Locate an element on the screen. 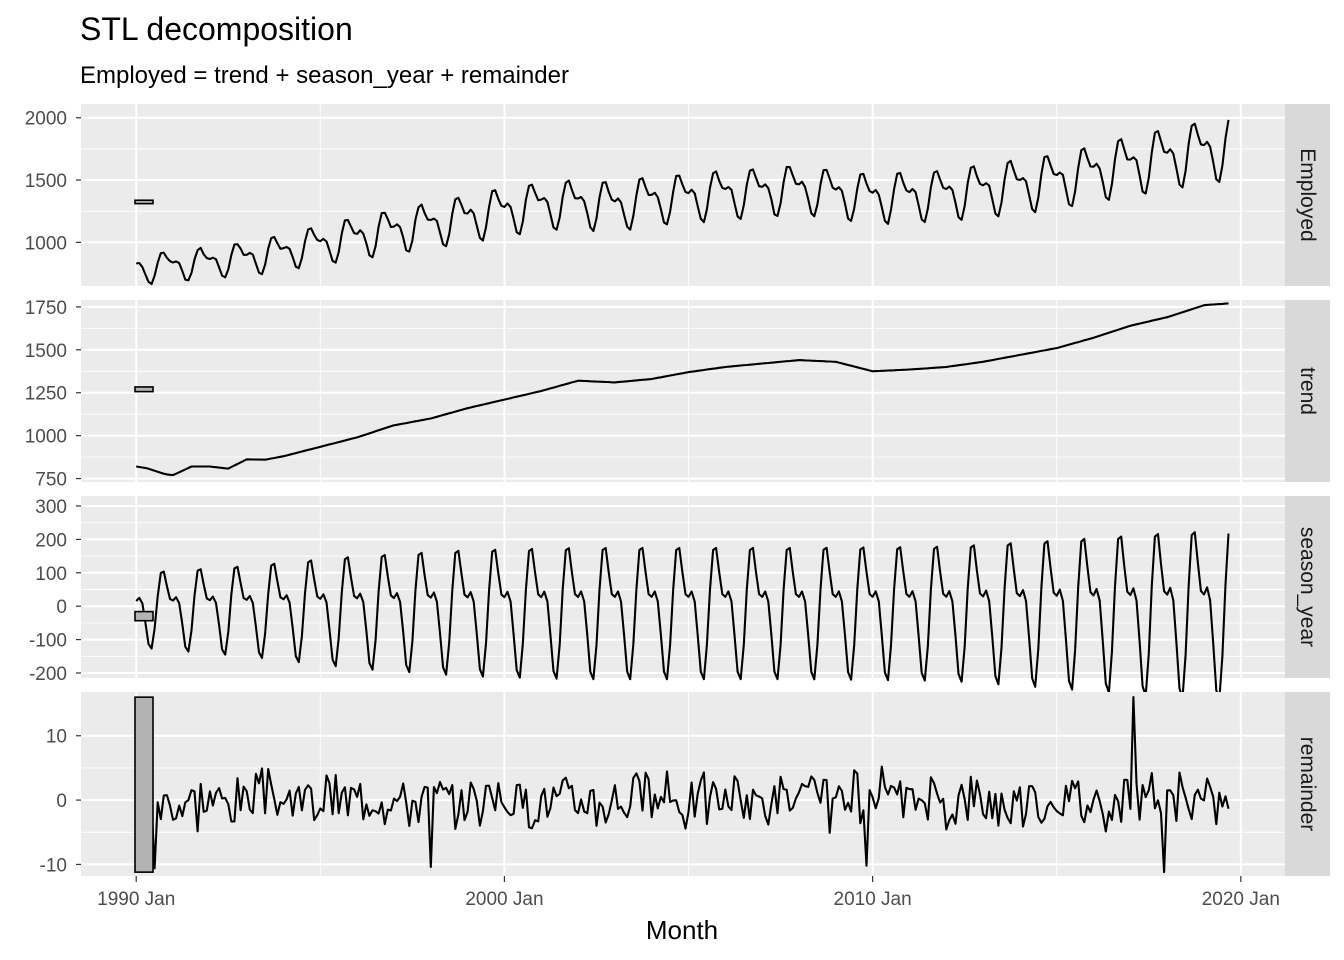 Image resolution: width=1344 pixels, height=960 pixels. x-tick-label: 2020 Jan is located at coordinates (1241, 899).